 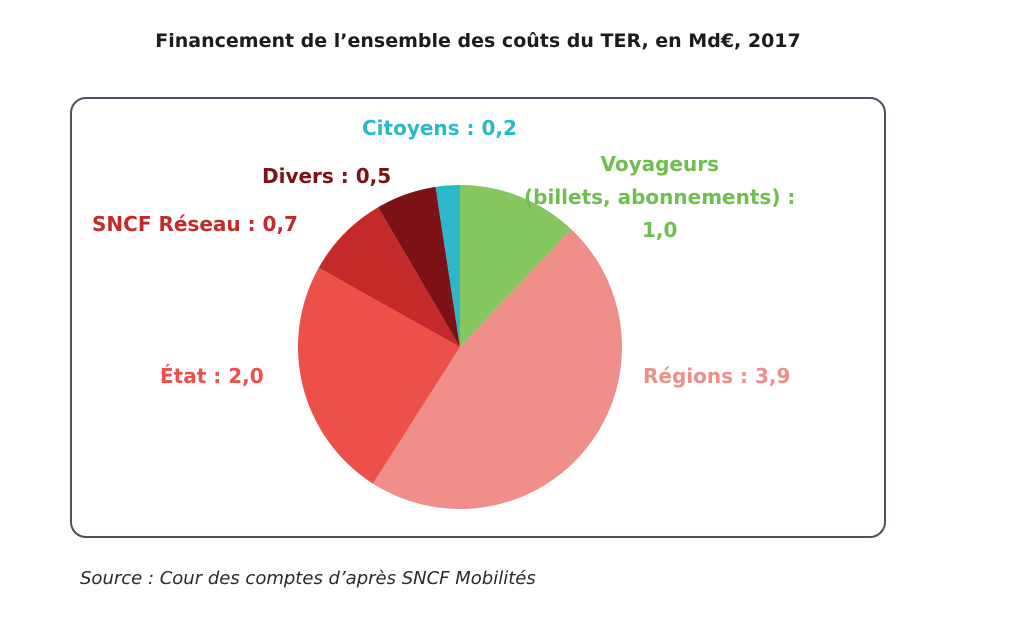 I want to click on label-voyageurs-line: 1,0, so click(x=659, y=230).